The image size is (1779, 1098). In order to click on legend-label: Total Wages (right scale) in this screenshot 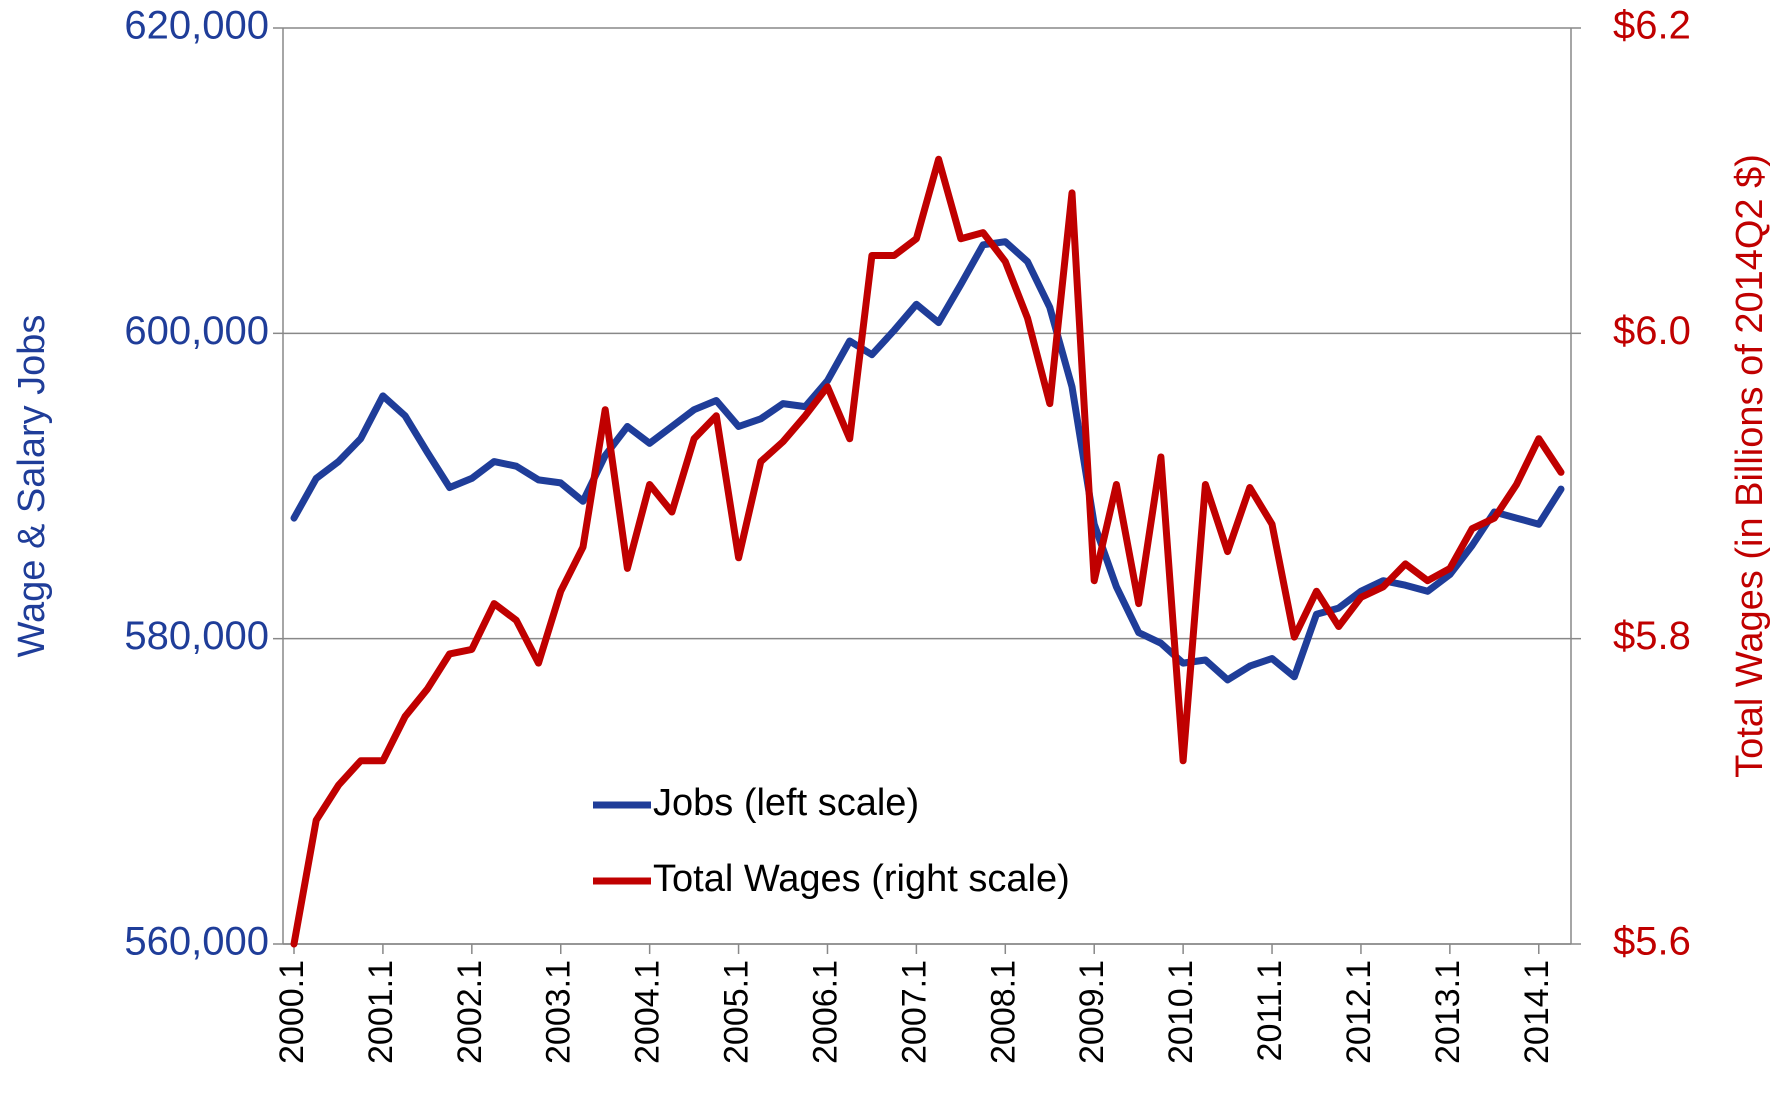, I will do `click(861, 879)`.